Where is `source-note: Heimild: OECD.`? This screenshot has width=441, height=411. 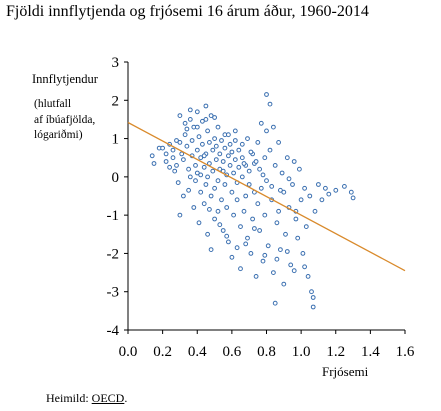 source-note: Heimild: OECD. is located at coordinates (86, 398).